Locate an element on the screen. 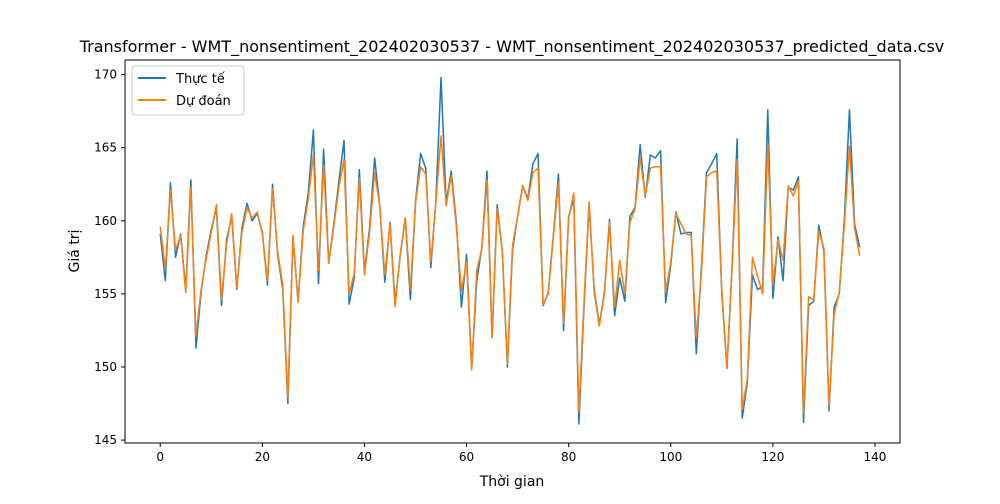 Image resolution: width=1000 pixels, height=504 pixels. y-tick-label: 165 is located at coordinates (105, 148).